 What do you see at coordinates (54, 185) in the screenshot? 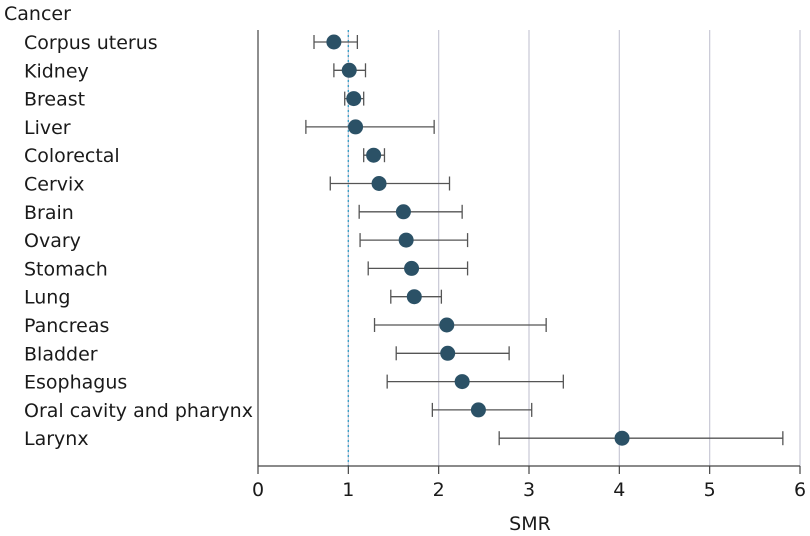
I see `category-label: Cervix` at bounding box center [54, 185].